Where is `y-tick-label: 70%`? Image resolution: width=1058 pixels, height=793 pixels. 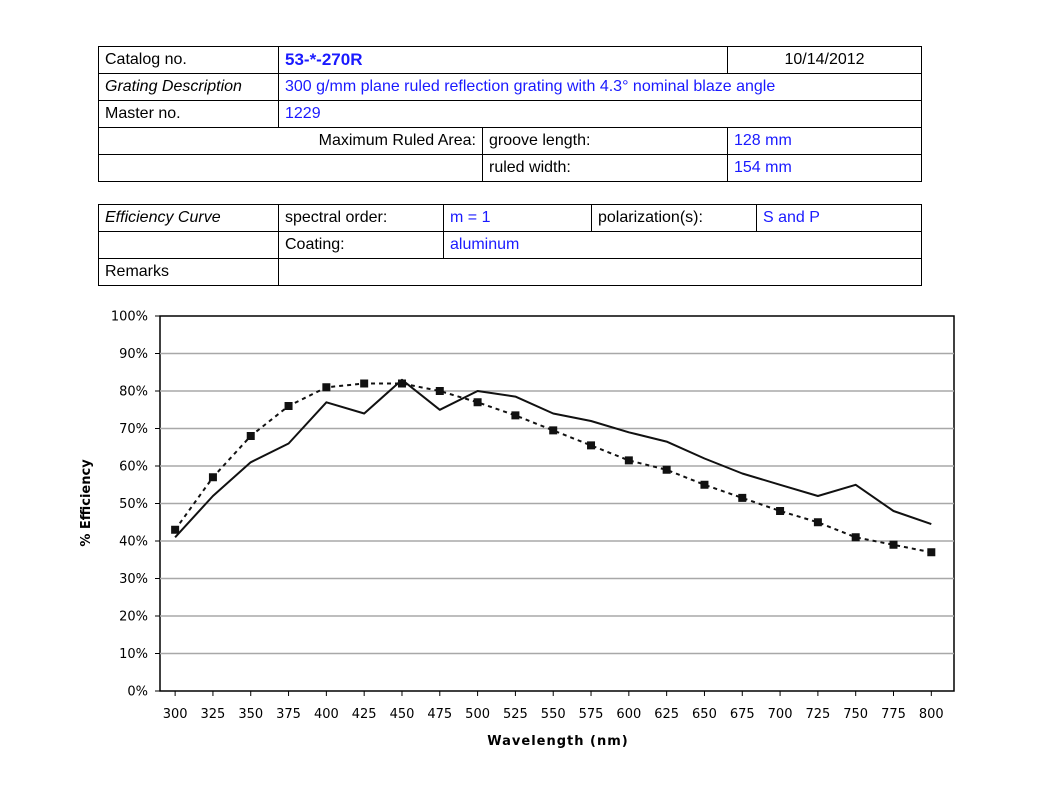 y-tick-label: 70% is located at coordinates (133, 429).